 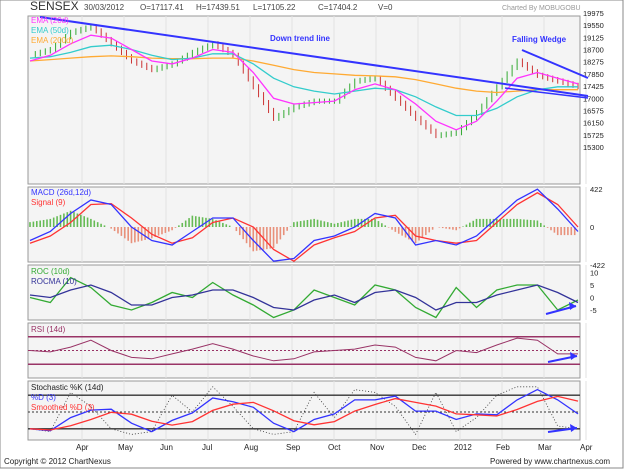 What do you see at coordinates (385, 7) in the screenshot?
I see `volume: V=0` at bounding box center [385, 7].